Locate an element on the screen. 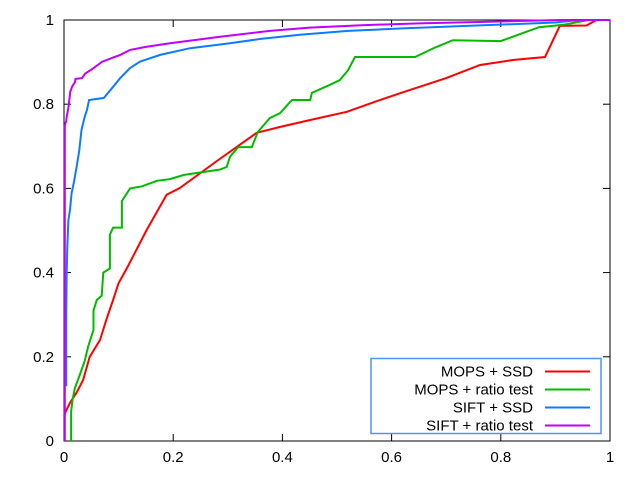 The height and width of the screenshot is (480, 640). y-tick-label: 0.2 is located at coordinates (43, 357).